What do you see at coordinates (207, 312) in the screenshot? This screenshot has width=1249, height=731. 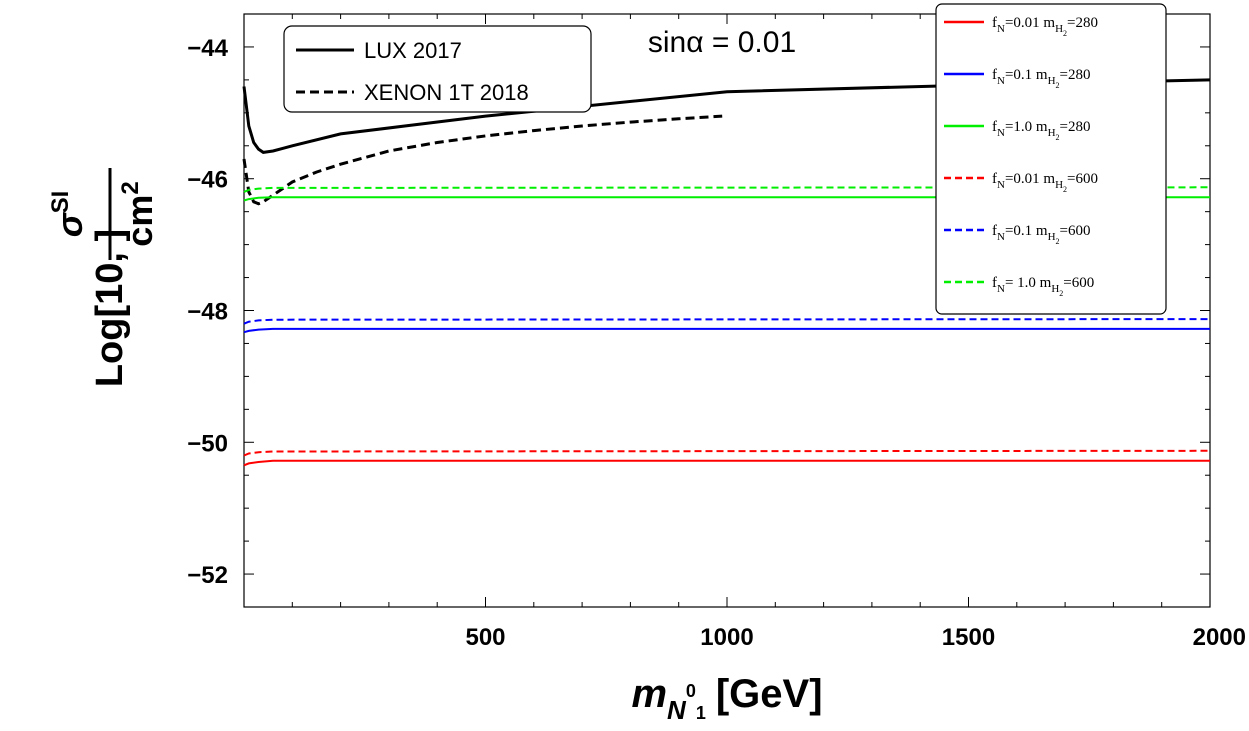 I see `y-tick-label: −48` at bounding box center [207, 312].